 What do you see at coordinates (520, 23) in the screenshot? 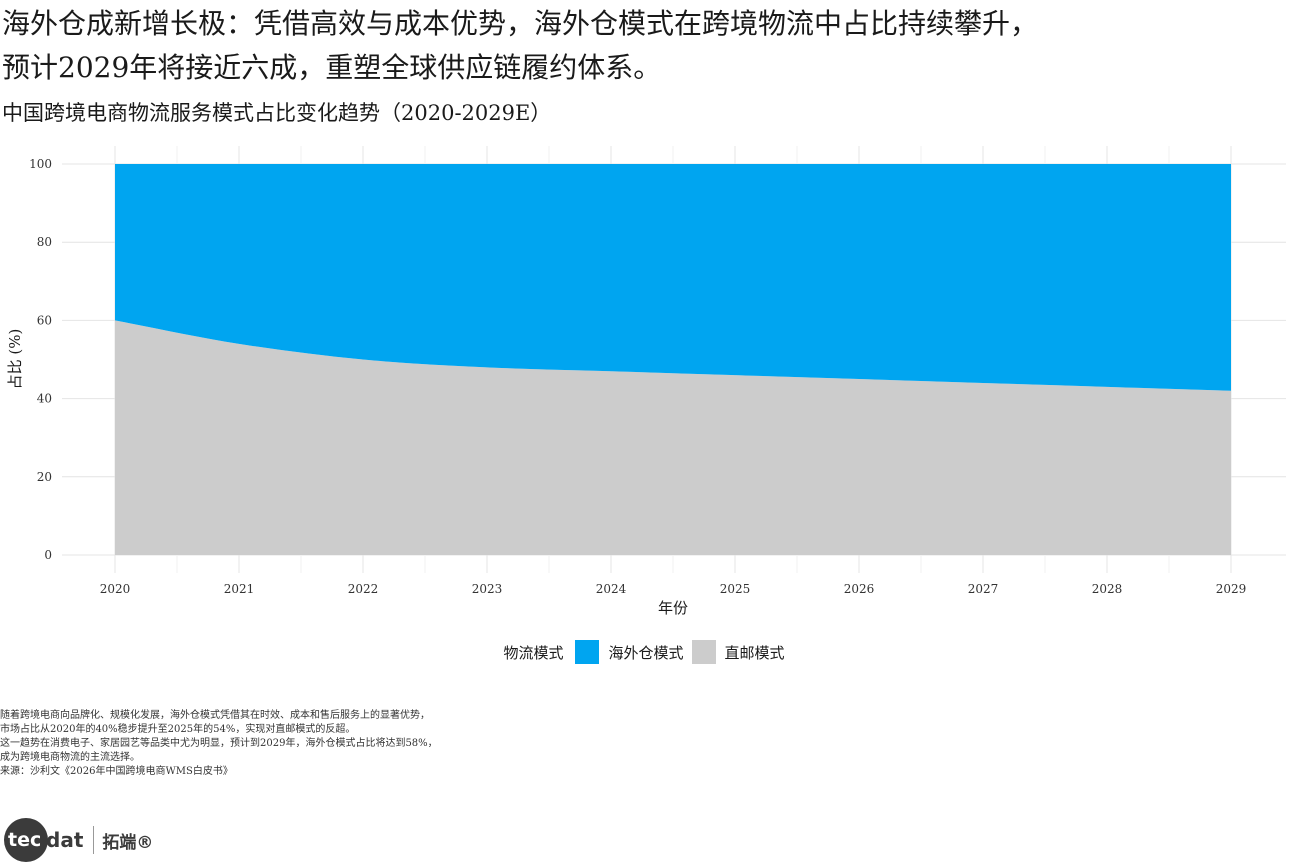
I see `headline-line-1: 海外仓成新增长极：凭借高效与成本优势，海外仓模式在跨境物流中占比持续攀升，` at bounding box center [520, 23].